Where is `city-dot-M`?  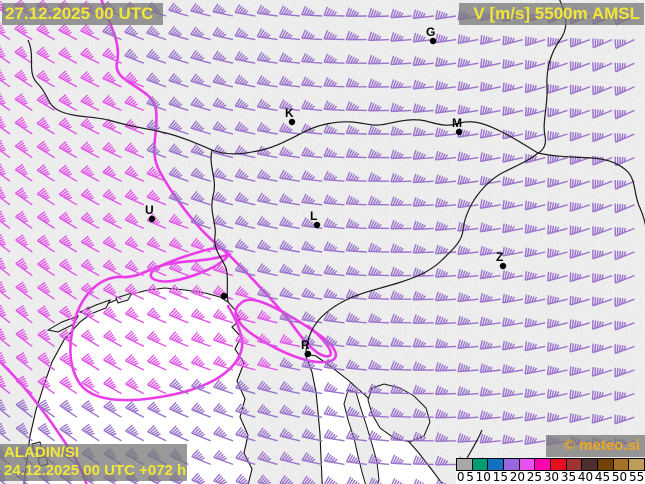
city-dot-M is located at coordinates (459, 132).